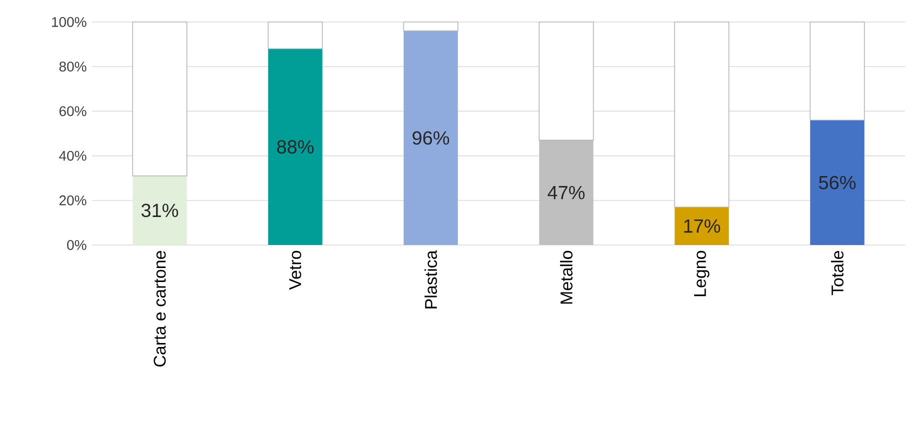 The image size is (907, 432). Describe the element at coordinates (566, 277) in the screenshot. I see `x-tick-label: Metallo` at that location.